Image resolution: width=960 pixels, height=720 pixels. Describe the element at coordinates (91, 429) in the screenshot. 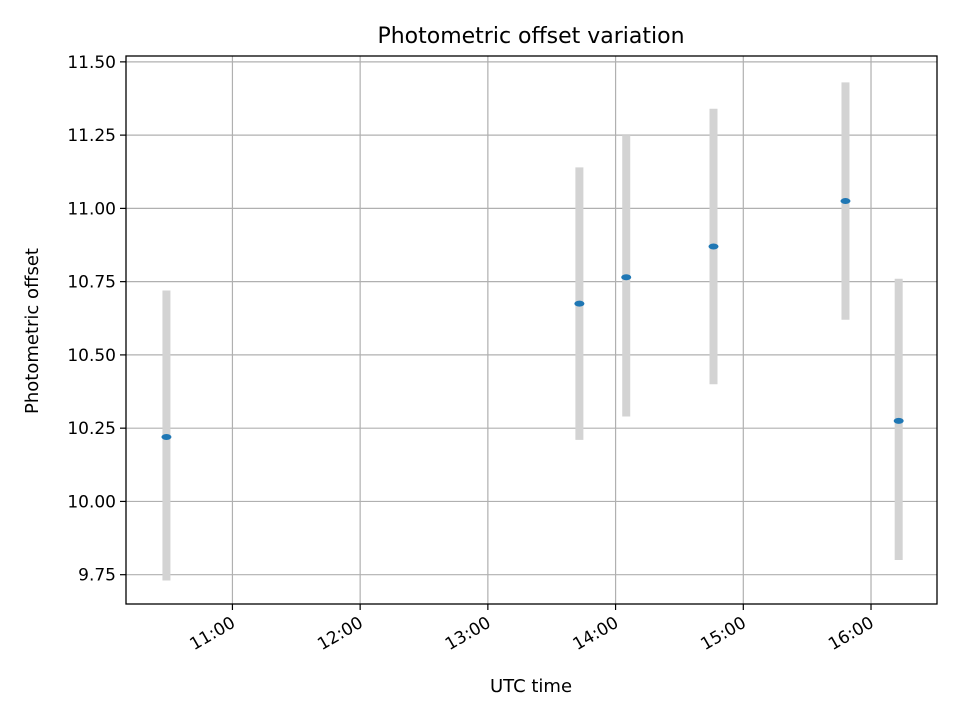

I see `y-tick-label: 10.25` at that location.